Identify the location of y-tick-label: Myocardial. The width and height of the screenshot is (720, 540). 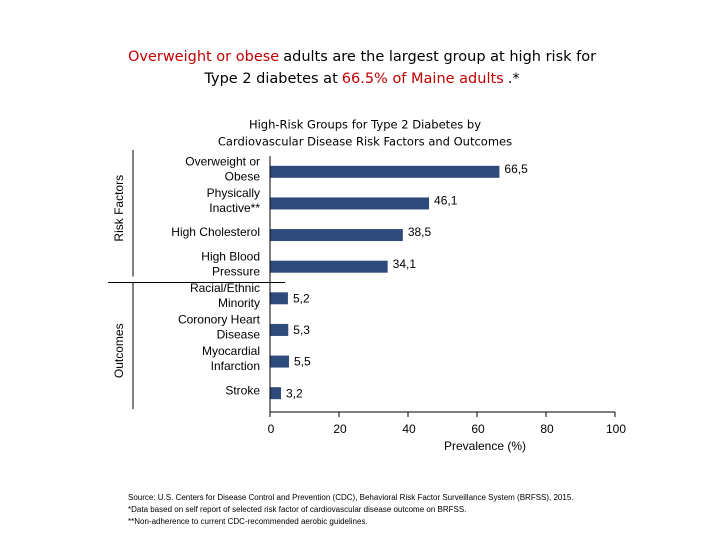
(231, 351).